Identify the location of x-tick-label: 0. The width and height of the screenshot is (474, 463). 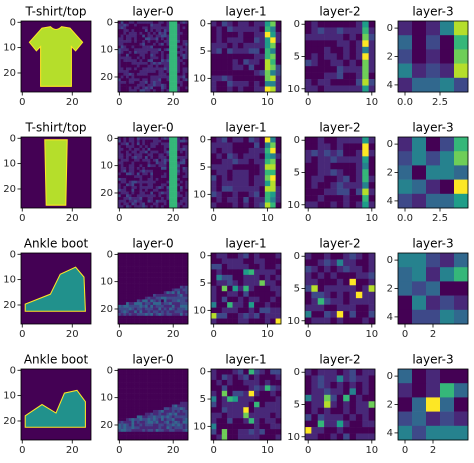
(214, 102).